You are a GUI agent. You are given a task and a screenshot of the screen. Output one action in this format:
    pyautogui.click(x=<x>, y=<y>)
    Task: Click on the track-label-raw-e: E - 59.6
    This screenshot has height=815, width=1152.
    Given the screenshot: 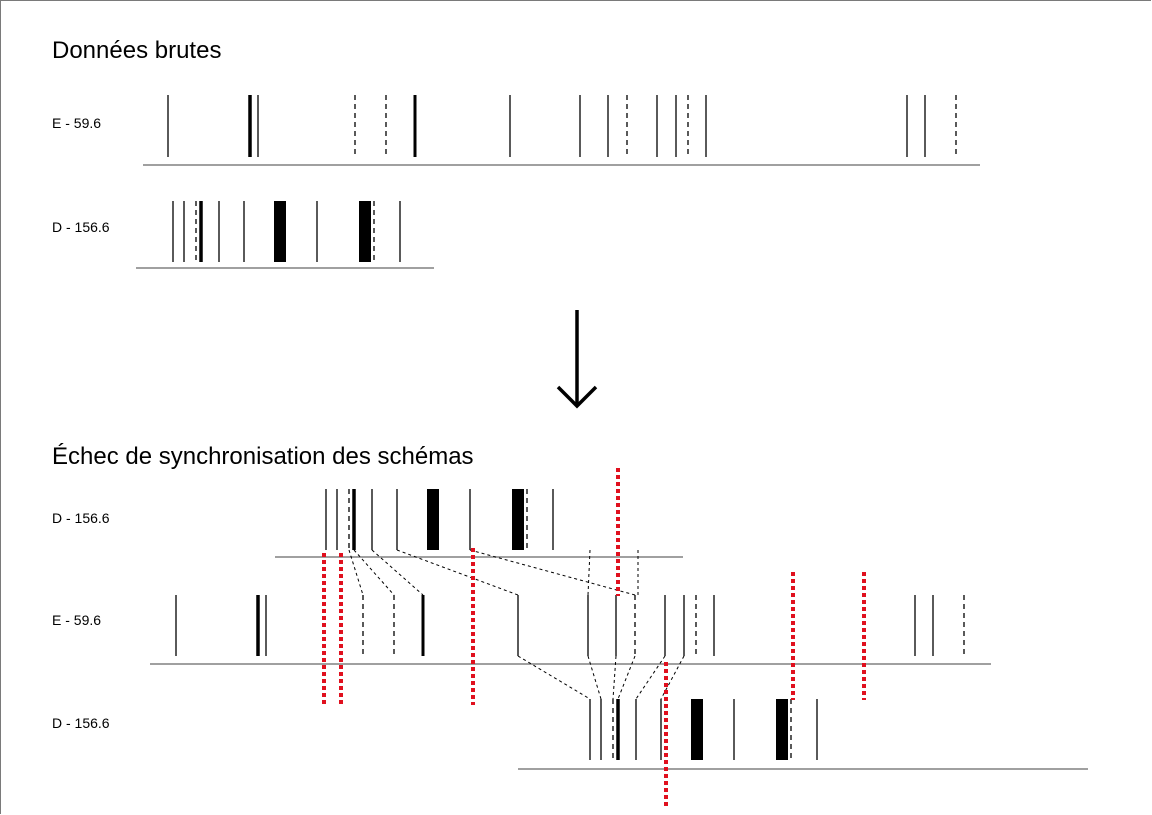 What is the action you would take?
    pyautogui.click(x=77, y=123)
    